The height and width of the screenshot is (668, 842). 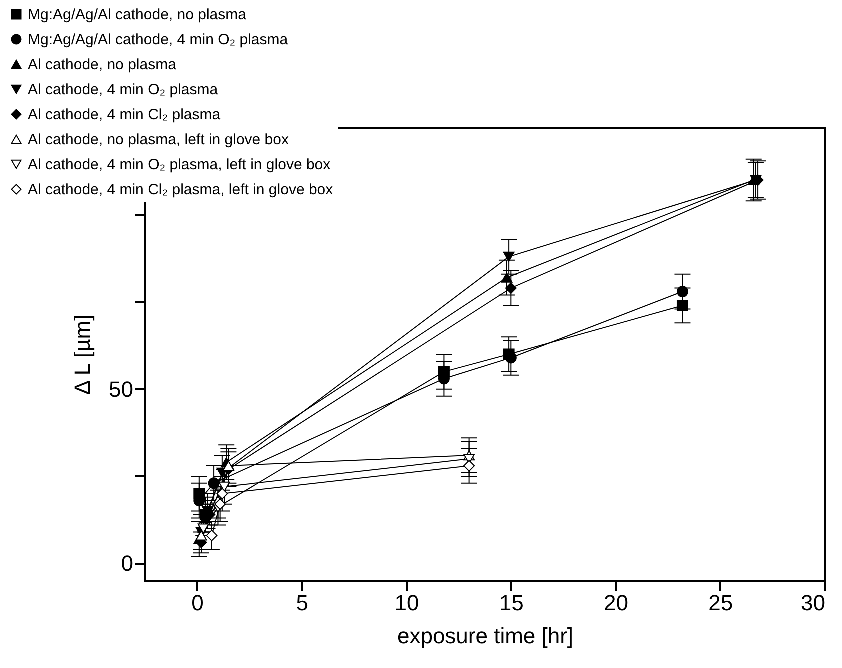 What do you see at coordinates (721, 603) in the screenshot?
I see `x-tick-label: 25` at bounding box center [721, 603].